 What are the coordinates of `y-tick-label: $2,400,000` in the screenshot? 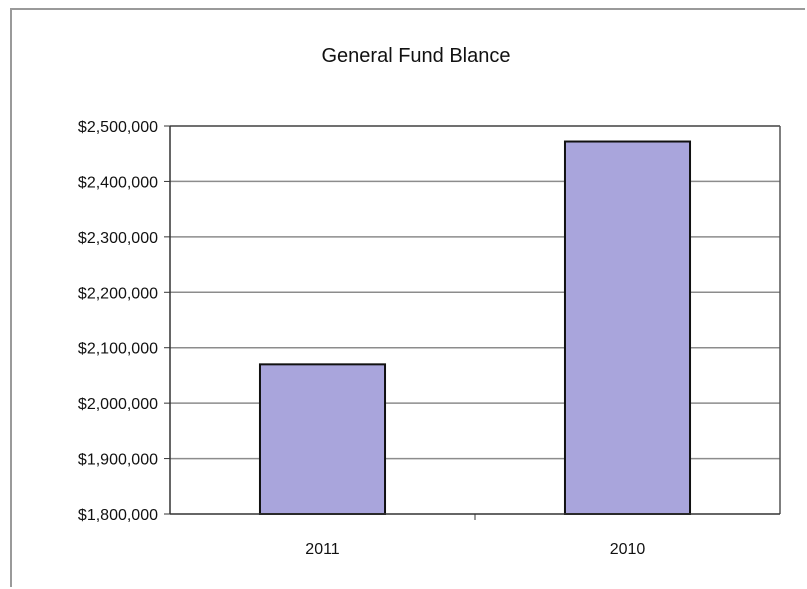 It's located at (118, 182).